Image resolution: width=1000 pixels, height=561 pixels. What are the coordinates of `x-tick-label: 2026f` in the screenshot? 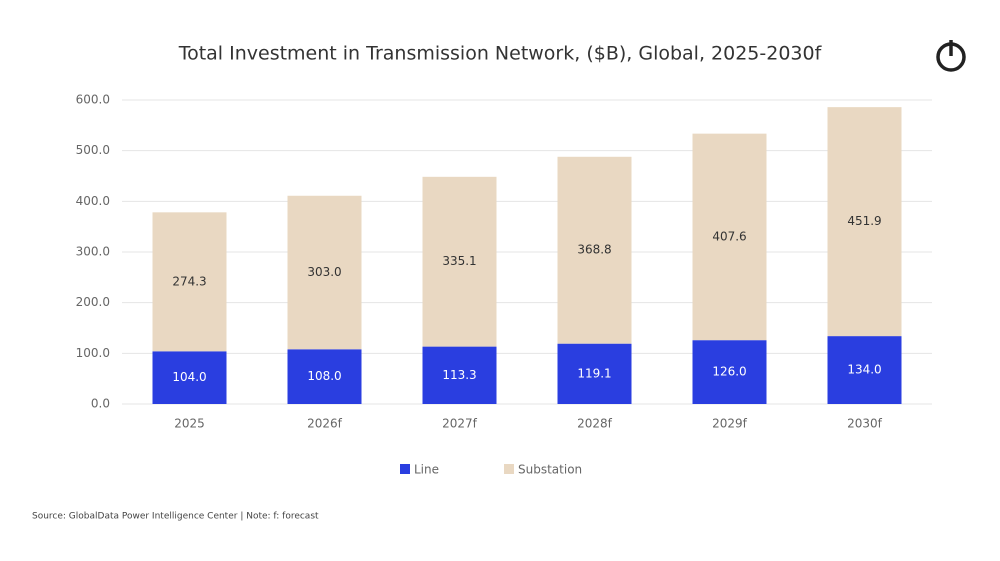 It's located at (325, 424).